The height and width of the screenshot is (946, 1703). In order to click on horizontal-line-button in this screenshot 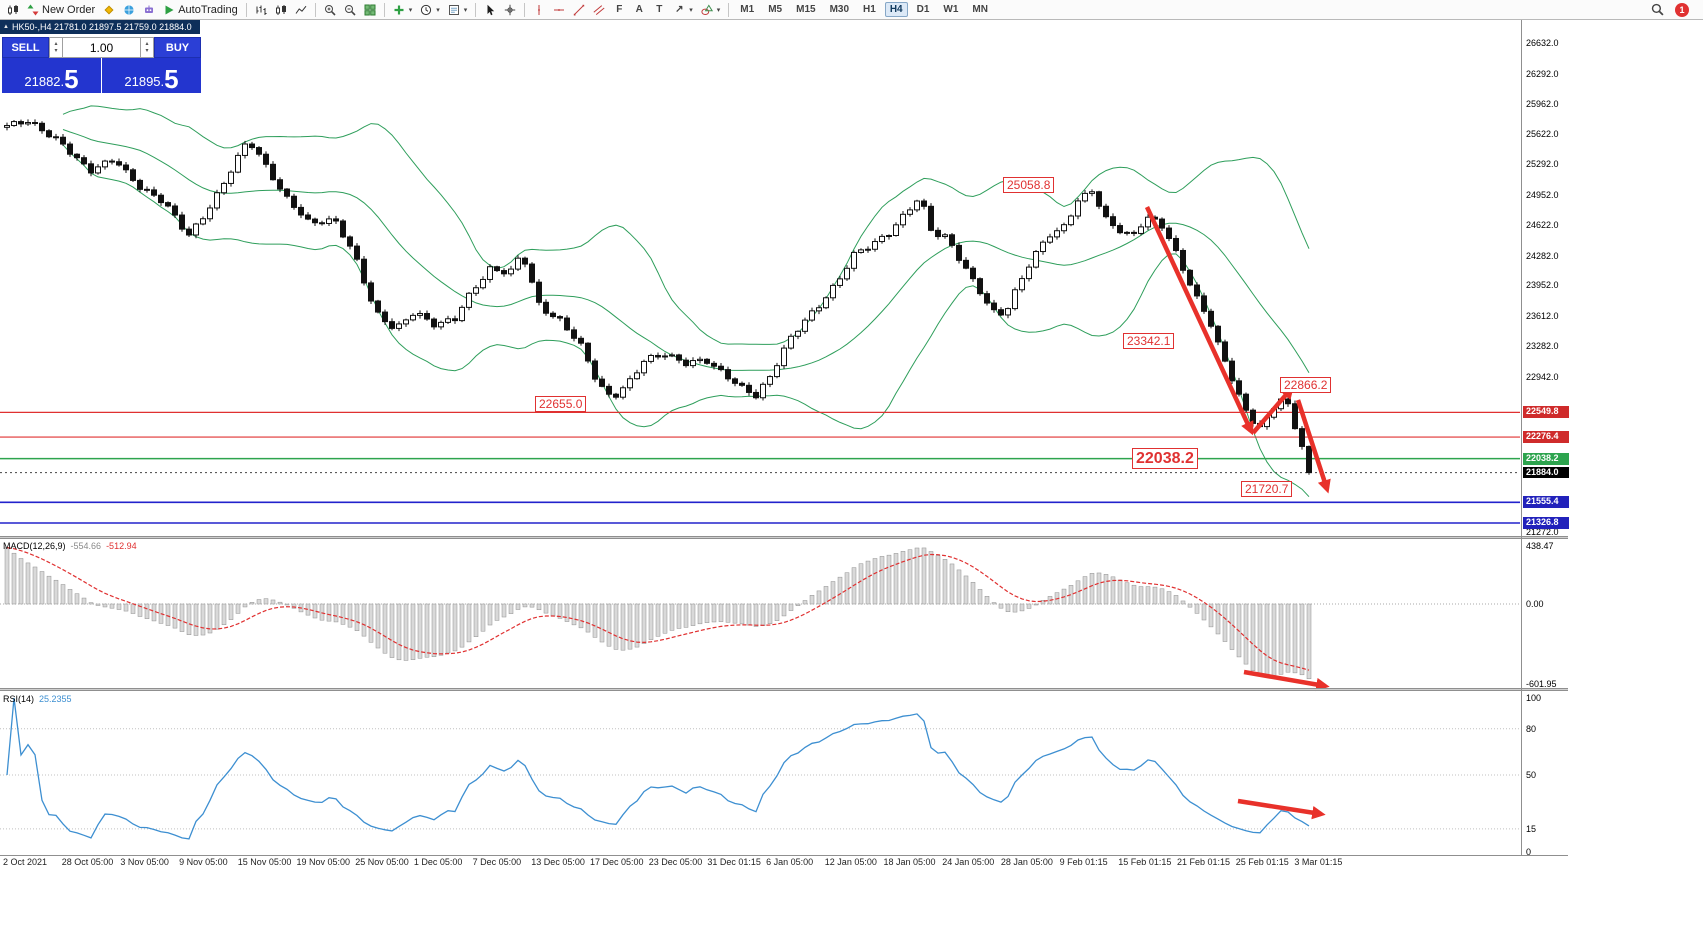, I will do `click(559, 10)`.